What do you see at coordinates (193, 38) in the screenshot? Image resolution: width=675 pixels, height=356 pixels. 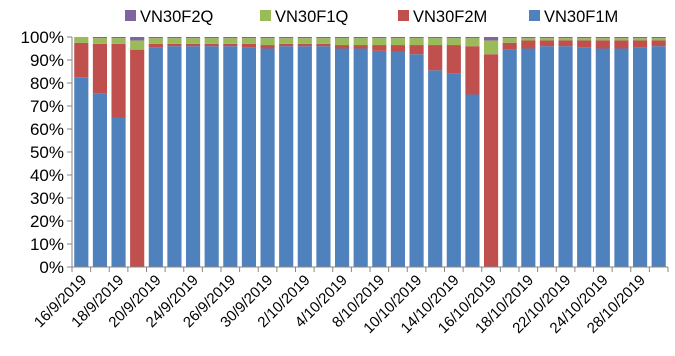 I see `bar-vn30f2q-24-9-2019` at bounding box center [193, 38].